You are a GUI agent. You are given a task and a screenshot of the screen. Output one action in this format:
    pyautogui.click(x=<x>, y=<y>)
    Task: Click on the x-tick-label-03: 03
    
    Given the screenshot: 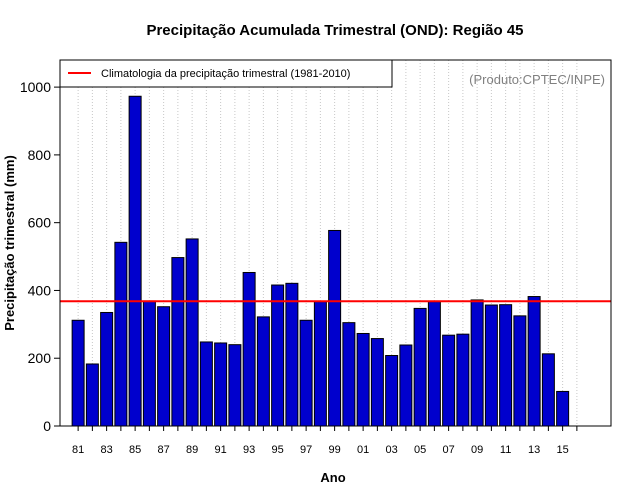 What is the action you would take?
    pyautogui.click(x=392, y=450)
    